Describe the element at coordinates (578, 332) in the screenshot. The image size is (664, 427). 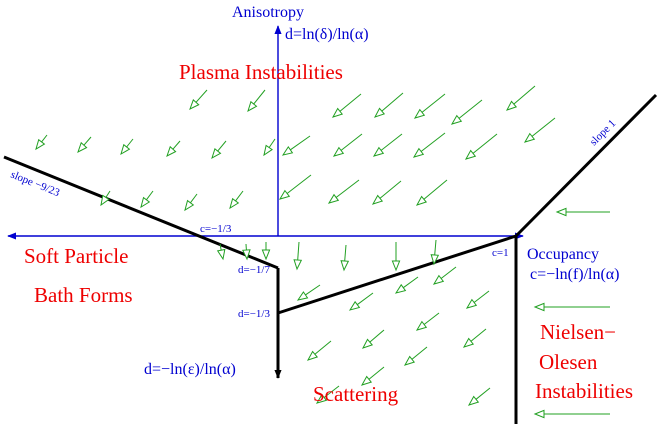
I see `region-nielsen-line1: Nielsen−` at that location.